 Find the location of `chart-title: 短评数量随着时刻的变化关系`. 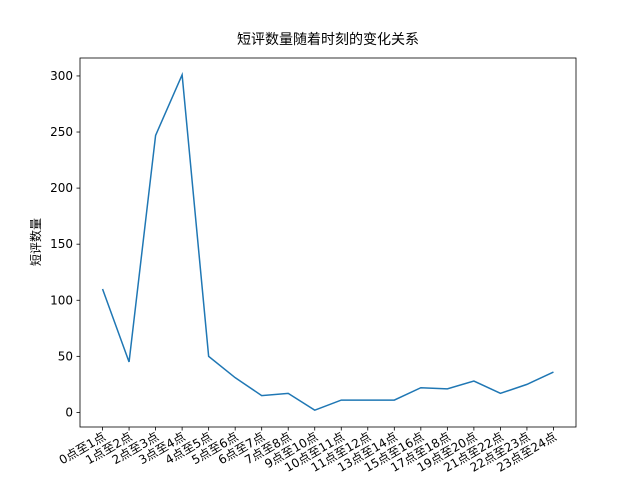

chart-title: 短评数量随着时刻的变化关系 is located at coordinates (328, 40).